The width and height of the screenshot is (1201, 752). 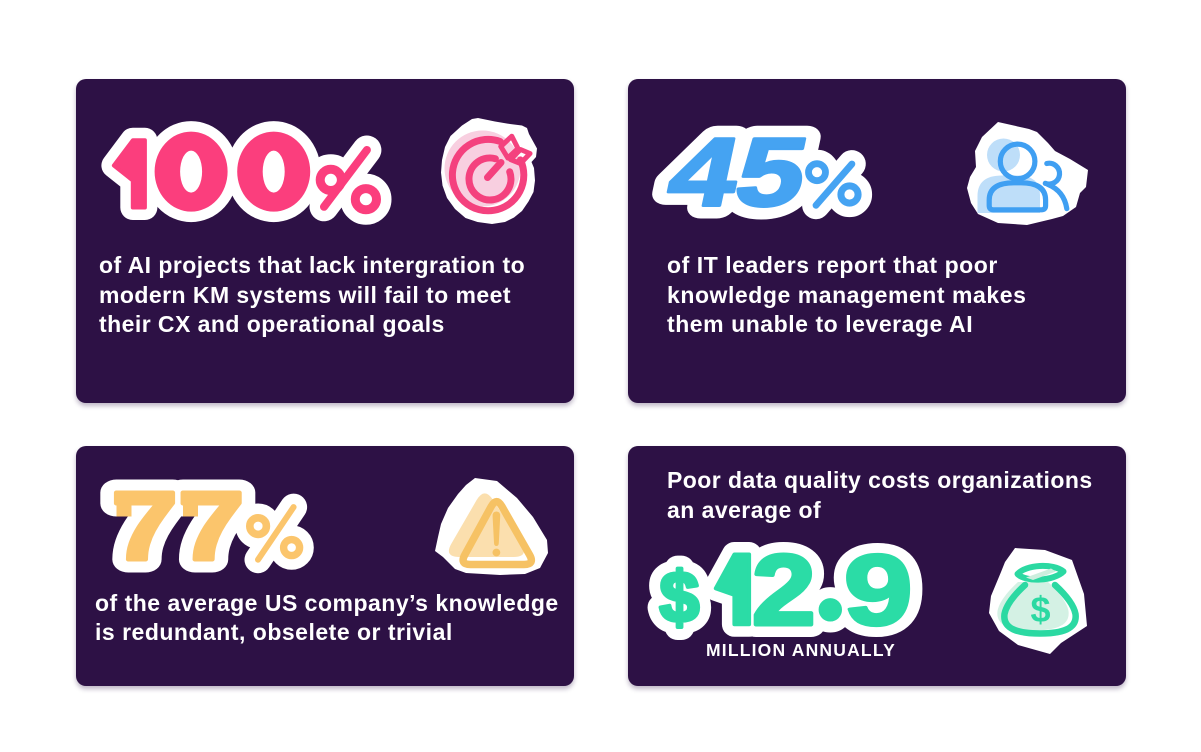 What do you see at coordinates (177, 526) in the screenshot?
I see `svg-text: 77` at bounding box center [177, 526].